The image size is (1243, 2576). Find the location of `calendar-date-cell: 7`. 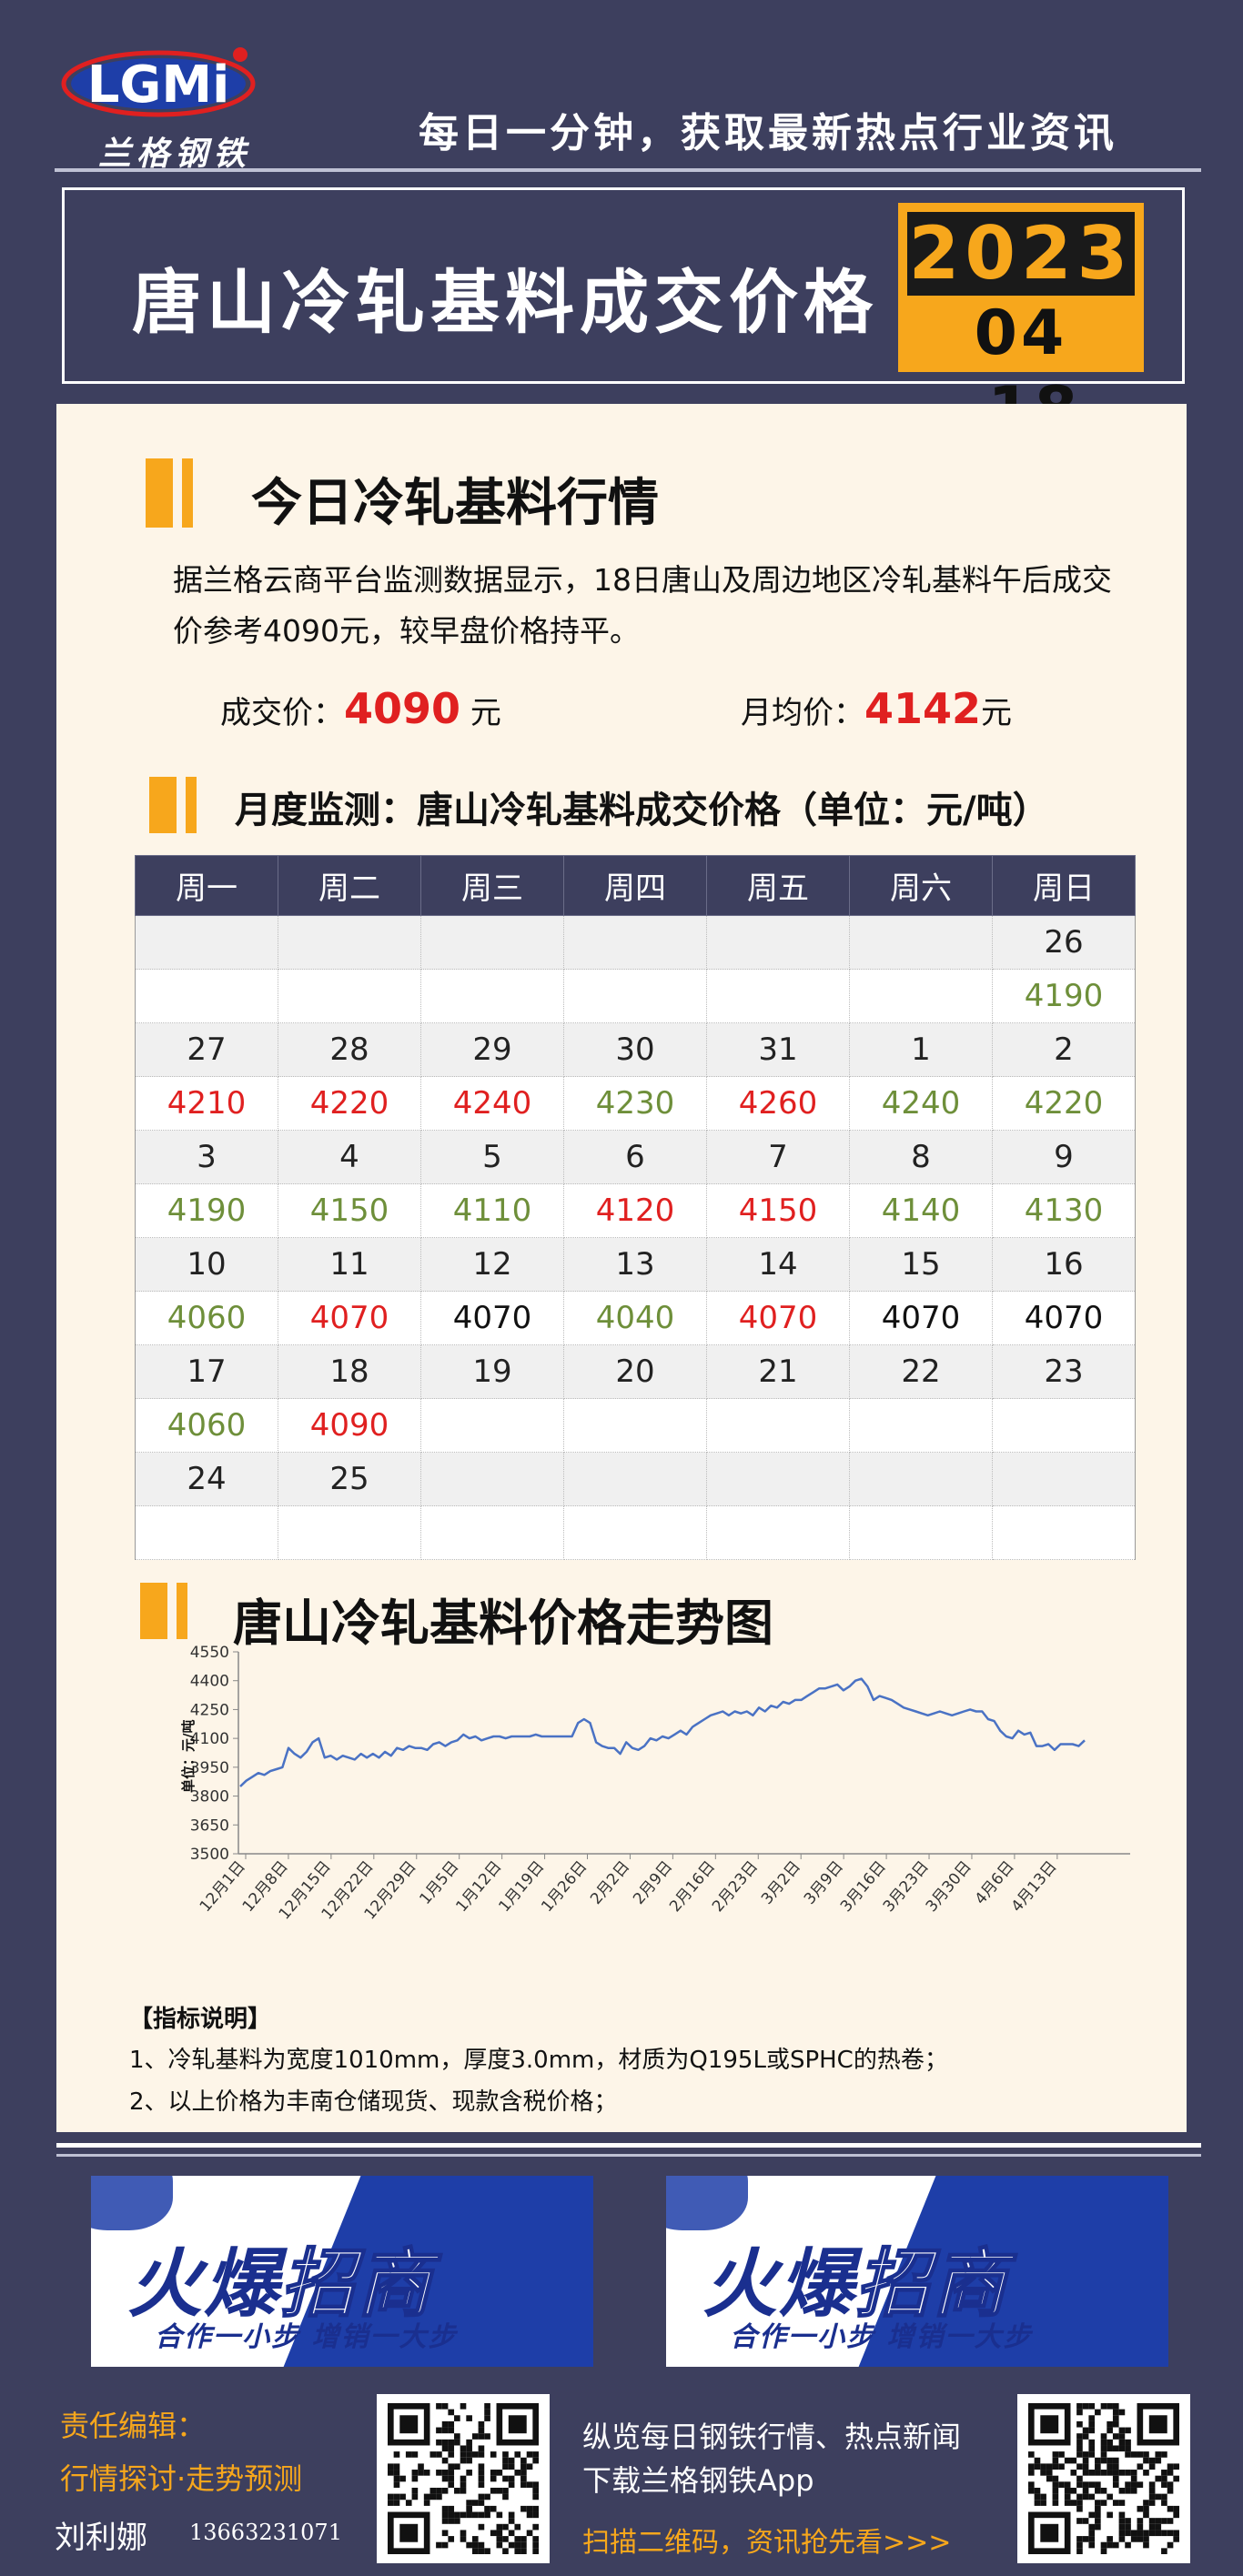

calendar-date-cell: 7 is located at coordinates (778, 1157).